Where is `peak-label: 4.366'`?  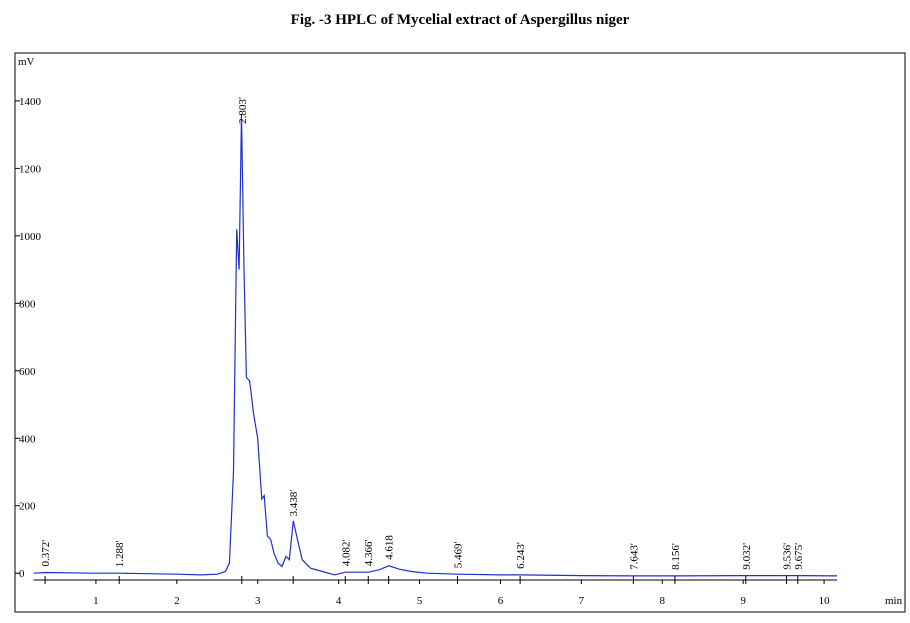 peak-label: 4.366' is located at coordinates (369, 552).